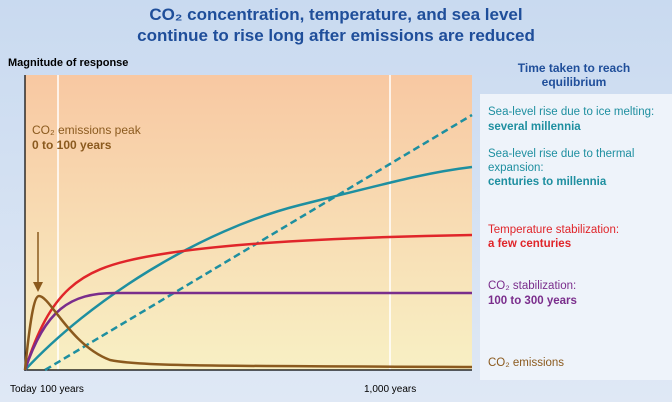 Image resolution: width=672 pixels, height=402 pixels. Describe the element at coordinates (62, 389) in the screenshot. I see `x-label: 100 years` at that location.